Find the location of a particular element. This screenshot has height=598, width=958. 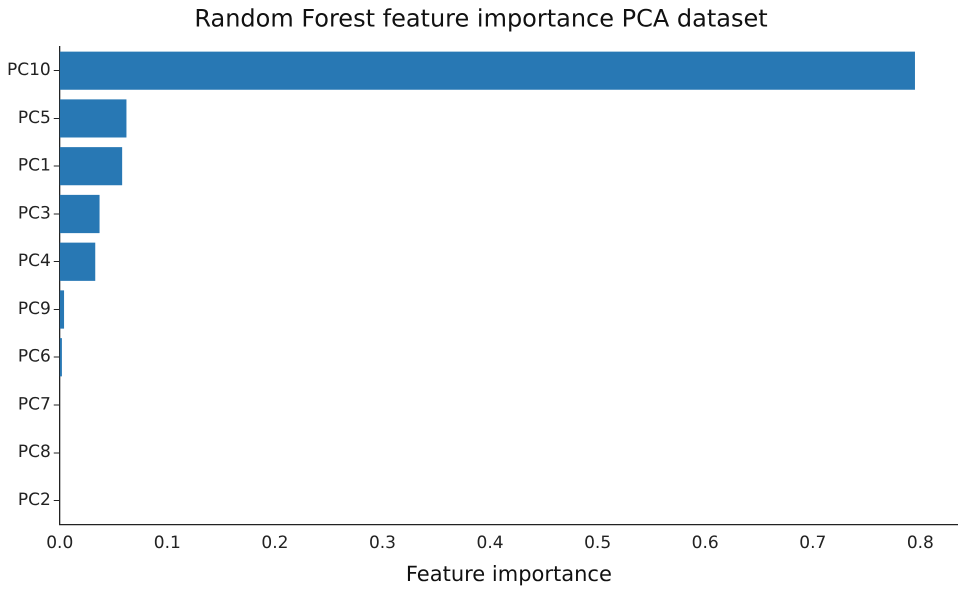

y-tick-label: PC7 is located at coordinates (34, 404).